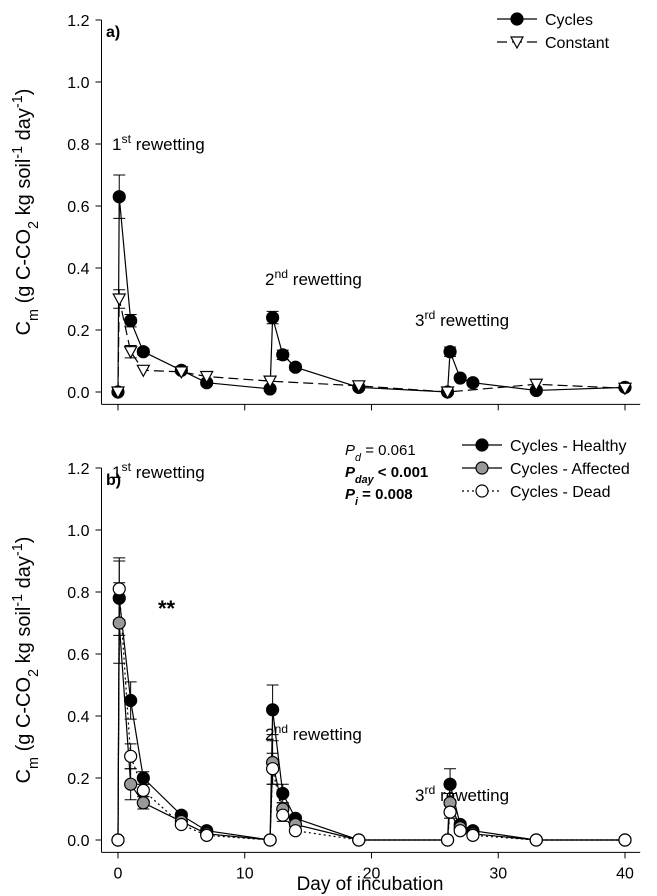 This screenshot has width=657, height=896. Describe the element at coordinates (358, 458) in the screenshot. I see `text-part: d` at that location.